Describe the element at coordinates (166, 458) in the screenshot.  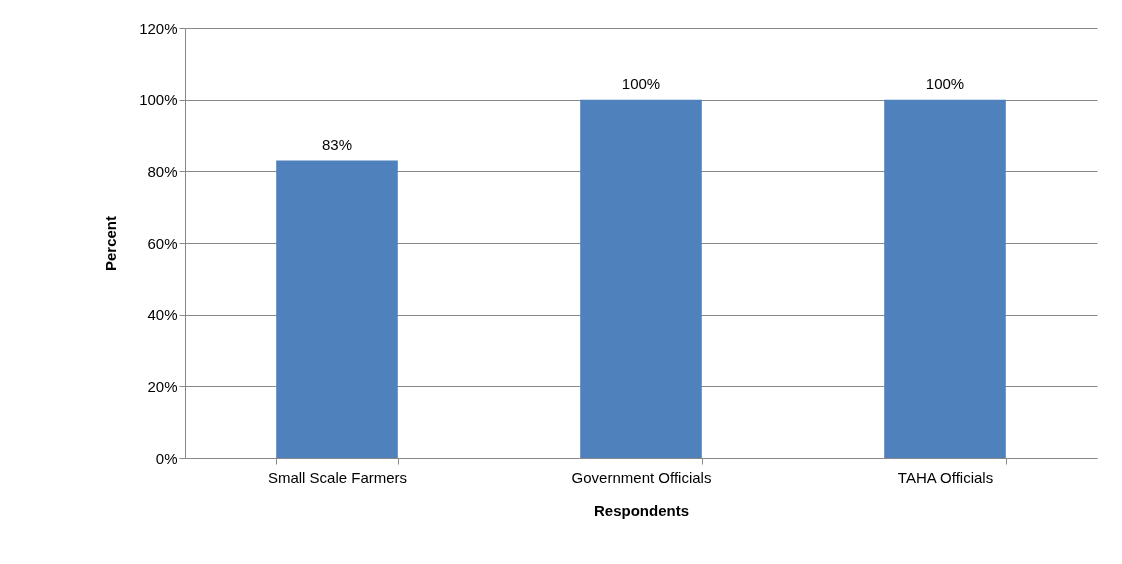
I see `y-tick-label: 0%` at that location.